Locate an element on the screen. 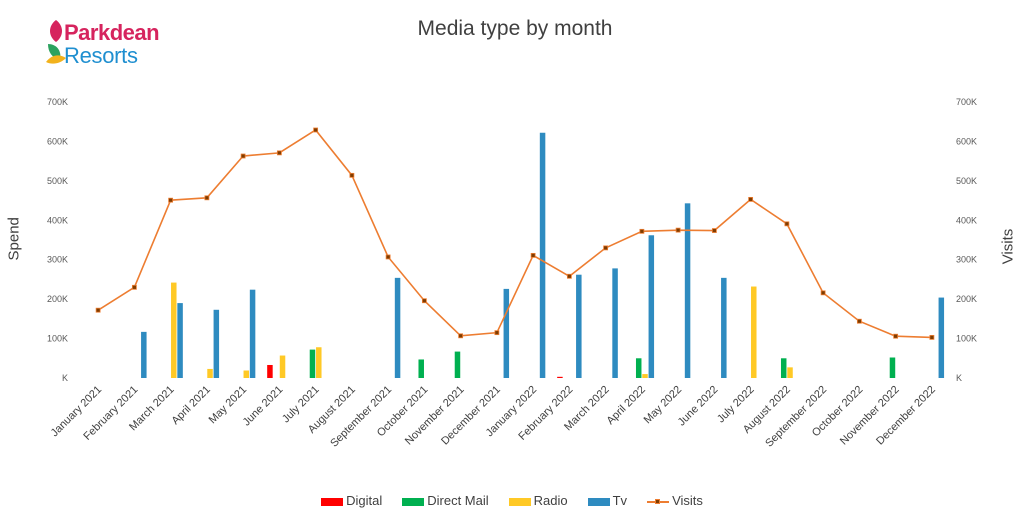 The width and height of the screenshot is (1024, 520). legend-label: Visits is located at coordinates (687, 501).